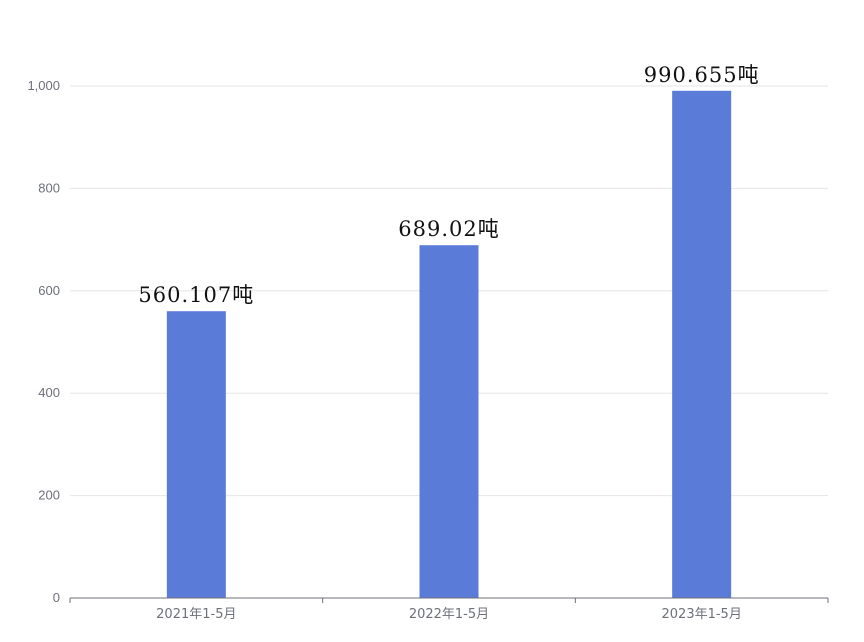 The image size is (864, 642). Describe the element at coordinates (56, 597) in the screenshot. I see `y-tick-label: 0` at that location.